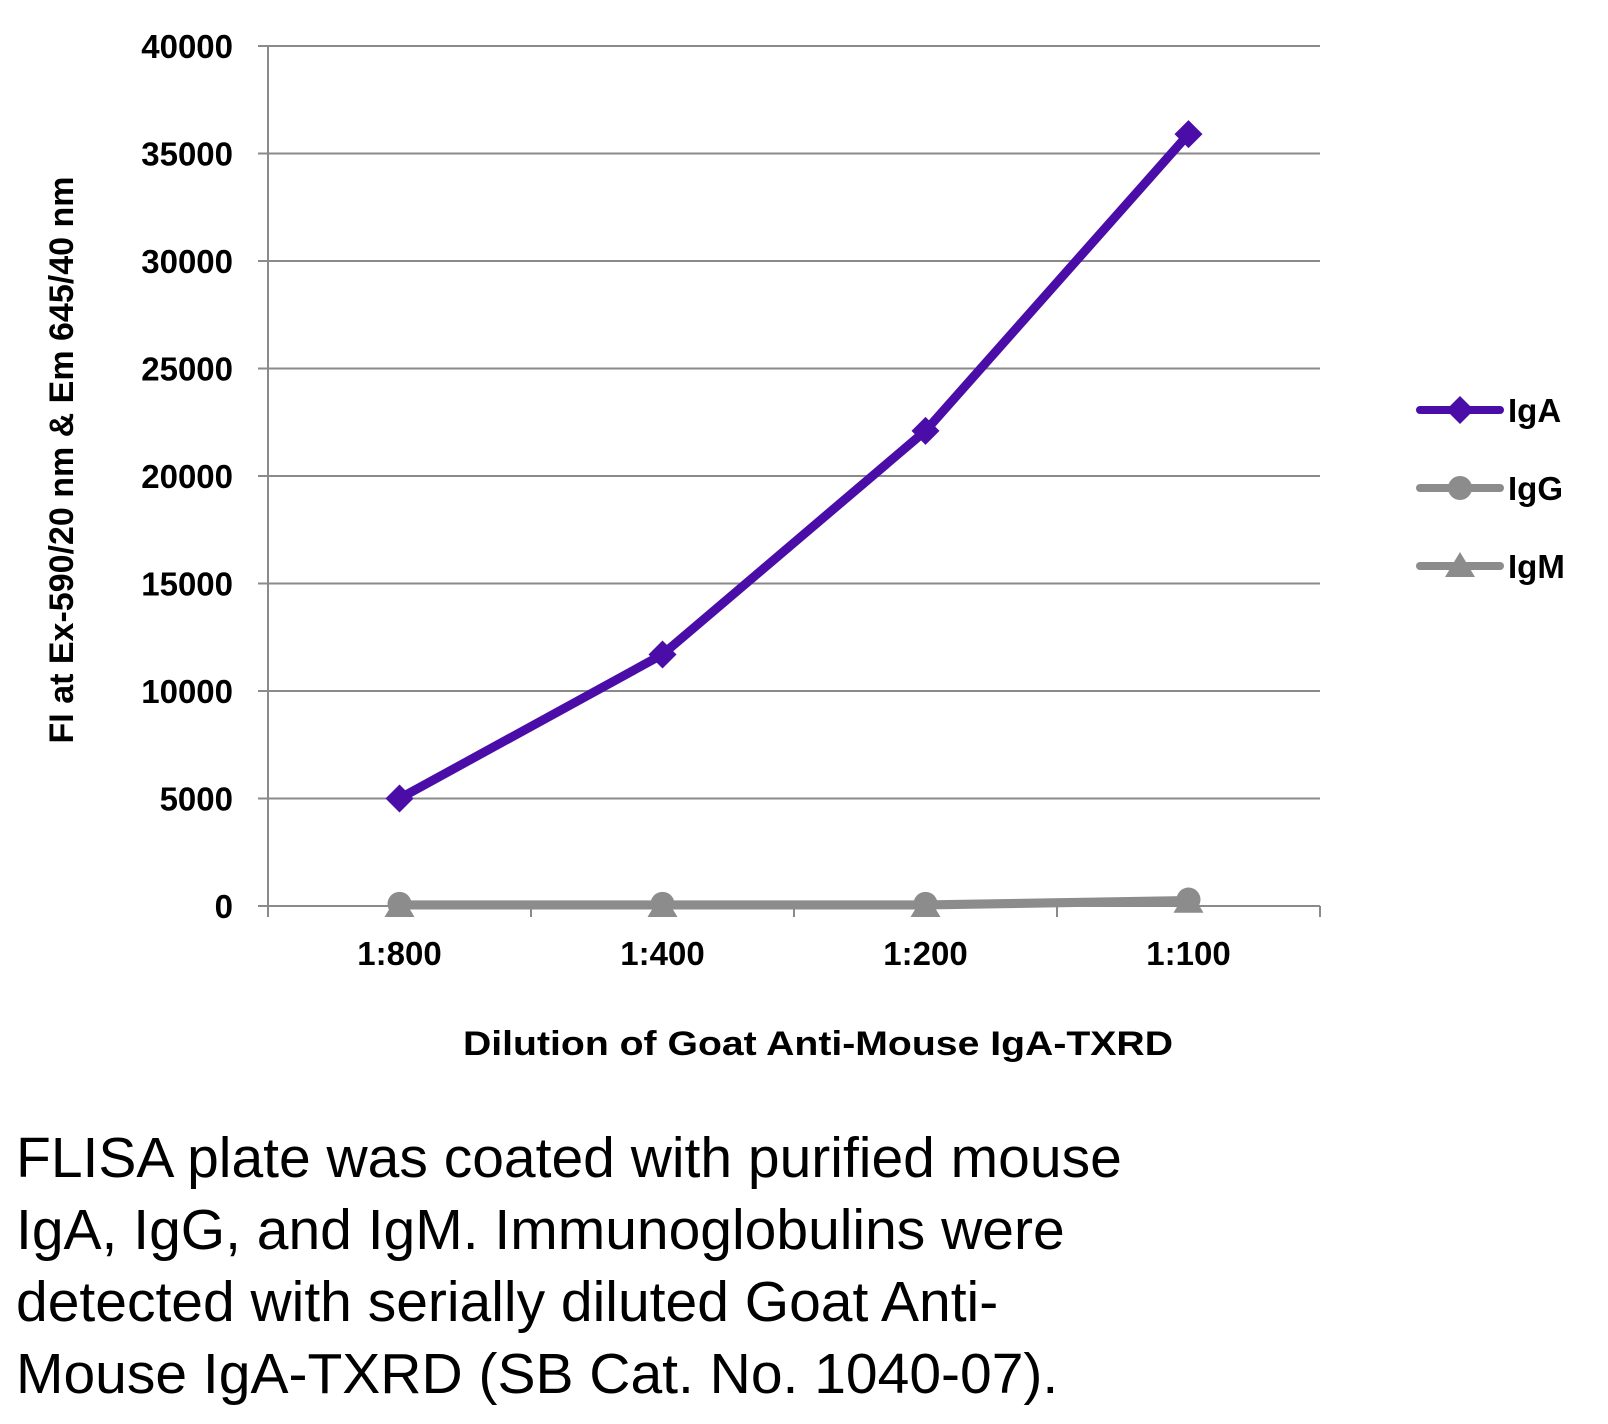 The height and width of the screenshot is (1424, 1608). I want to click on legend-label-igg: IgG, so click(1535, 488).